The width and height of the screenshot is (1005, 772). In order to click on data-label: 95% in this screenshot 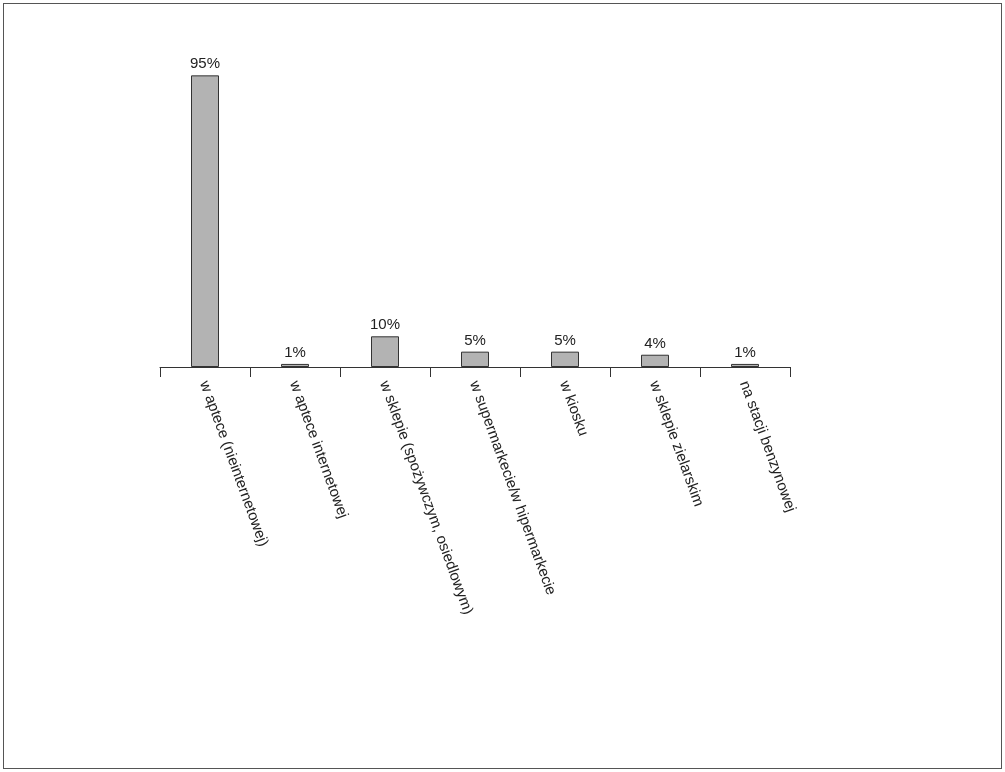, I will do `click(205, 63)`.